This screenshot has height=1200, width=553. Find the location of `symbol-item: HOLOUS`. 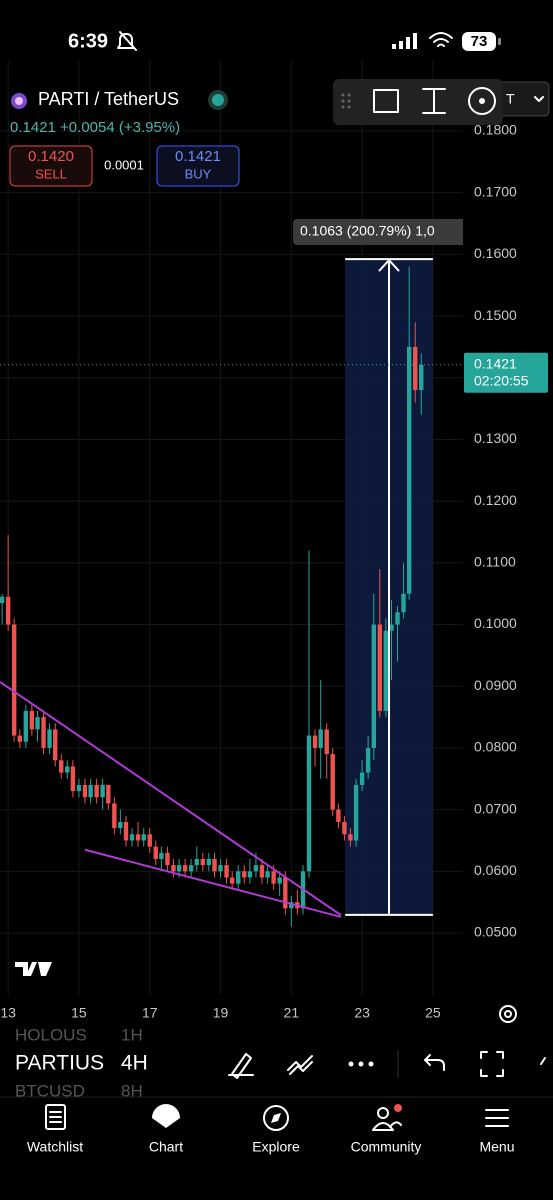

symbol-item: HOLOUS is located at coordinates (51, 1034).